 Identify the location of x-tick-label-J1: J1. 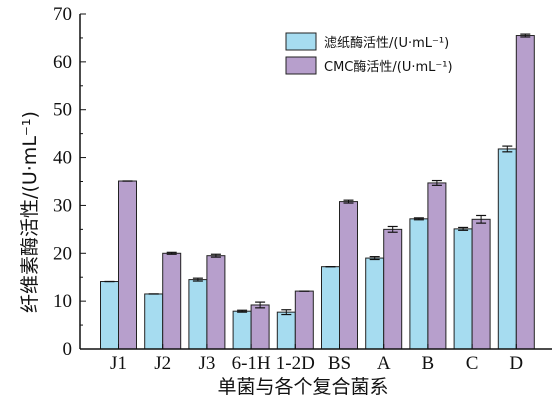
(118, 363).